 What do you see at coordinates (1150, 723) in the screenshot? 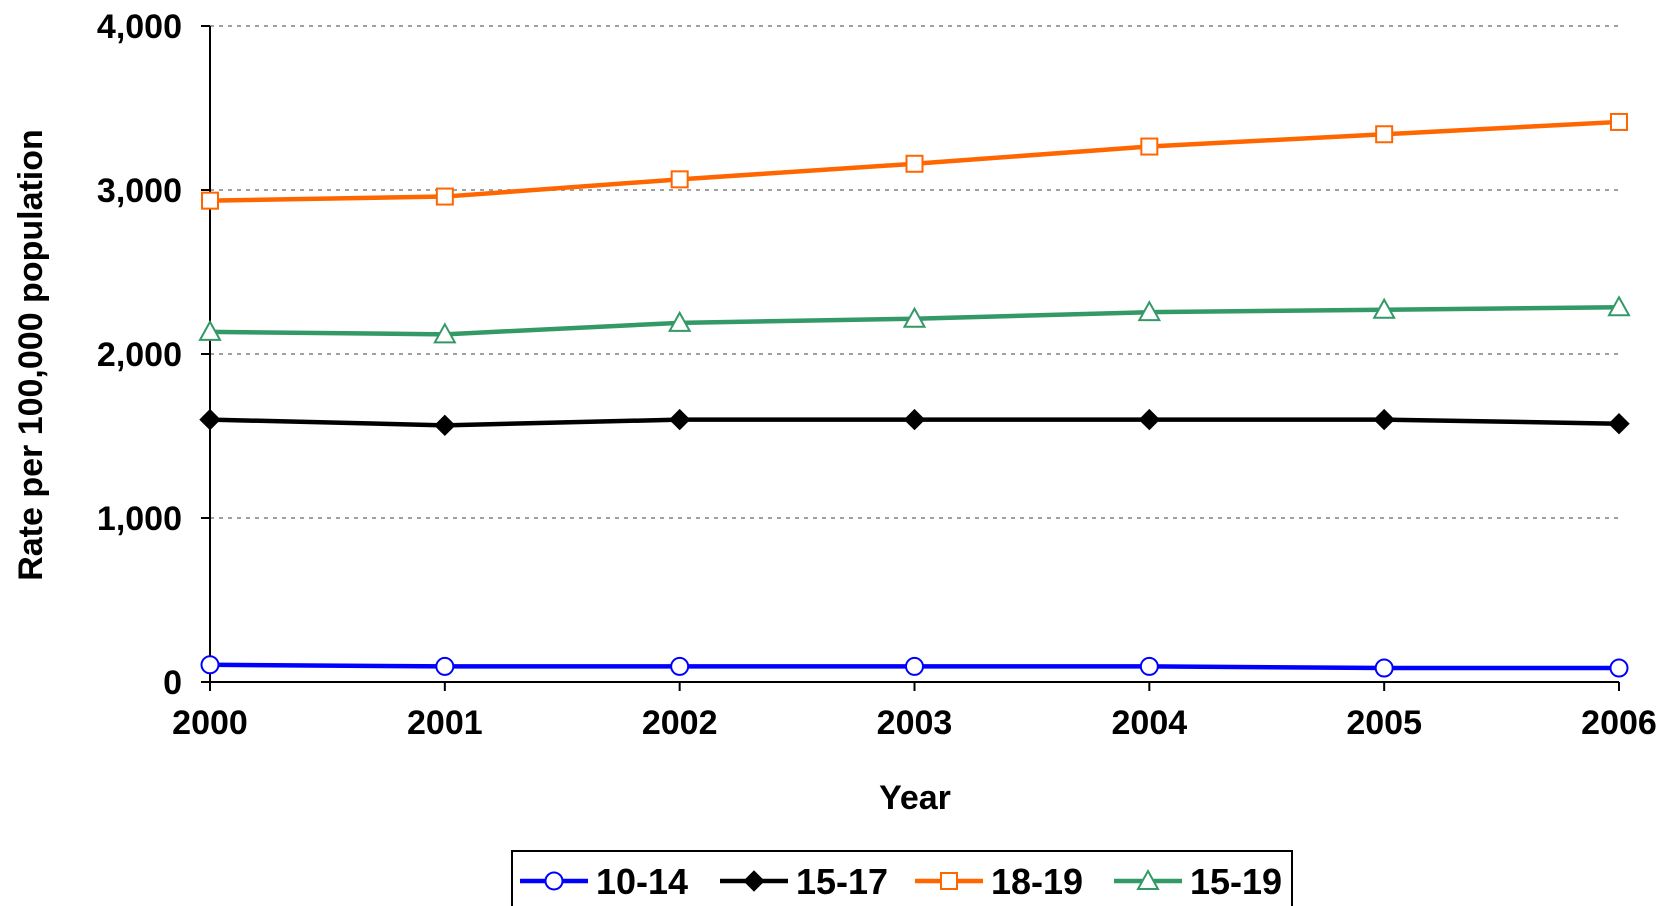
I see `x-tick-label: 2004` at bounding box center [1150, 723].